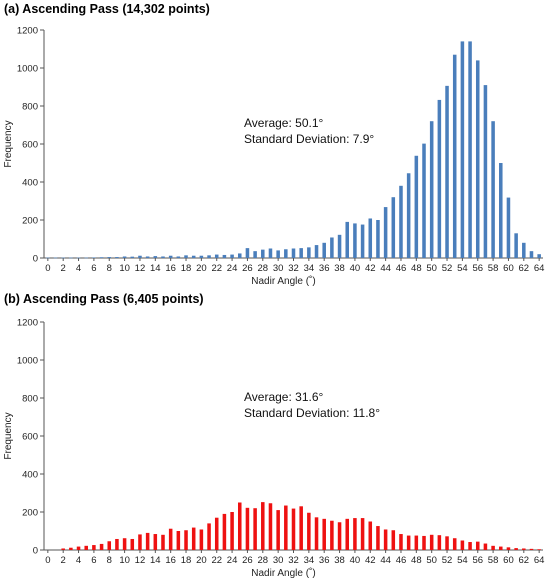 The height and width of the screenshot is (578, 551). What do you see at coordinates (278, 268) in the screenshot?
I see `x-tick-label: 30` at bounding box center [278, 268].